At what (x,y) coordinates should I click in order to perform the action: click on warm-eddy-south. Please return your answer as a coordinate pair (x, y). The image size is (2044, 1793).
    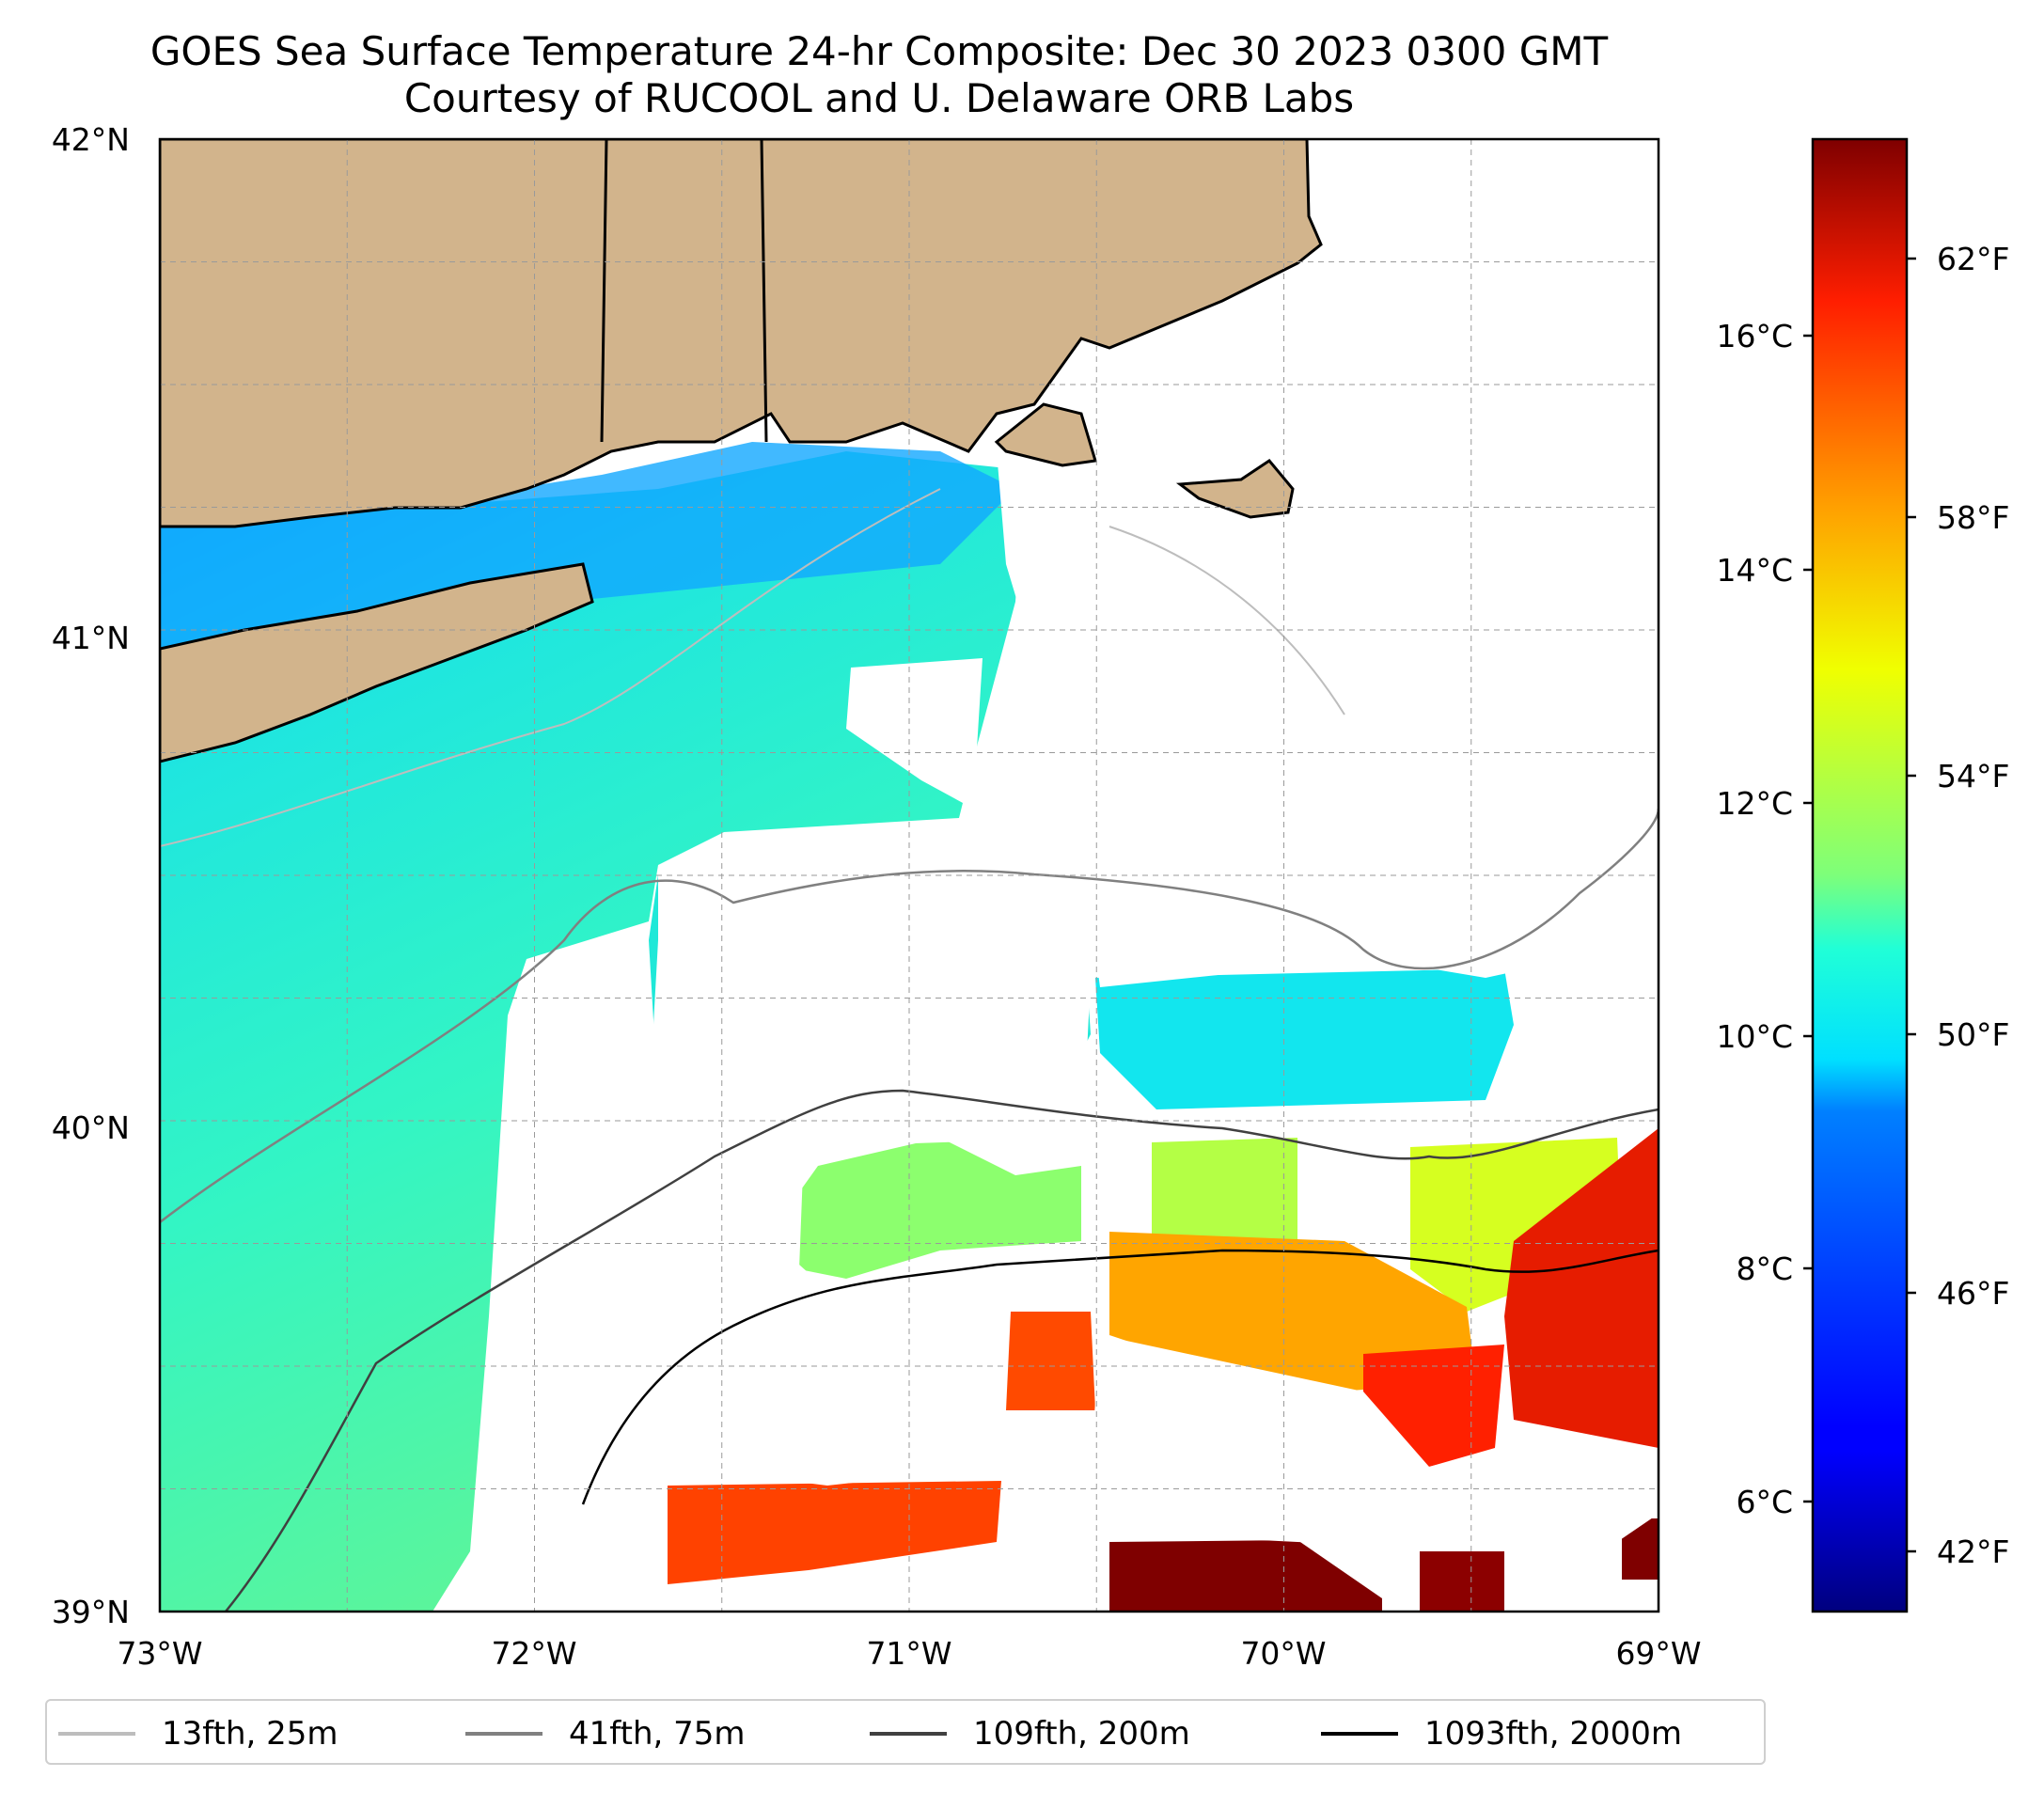
    Looking at the image, I should click on (834, 1533).